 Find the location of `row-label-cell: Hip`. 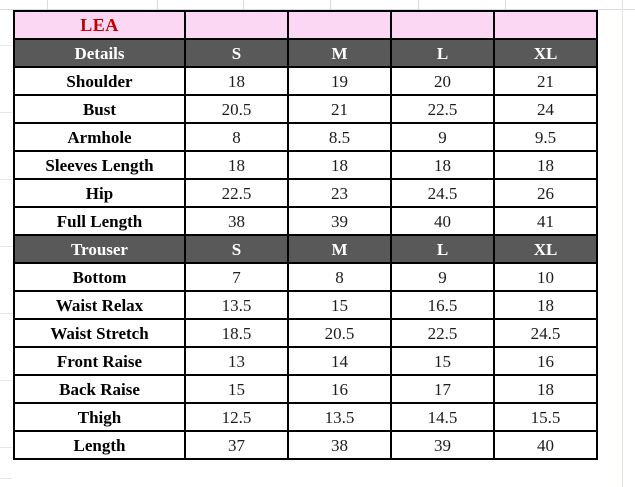

row-label-cell: Hip is located at coordinates (99, 193).